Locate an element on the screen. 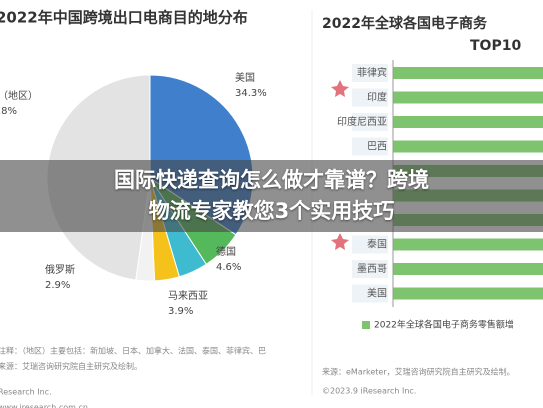  slice-value: .8% is located at coordinates (8, 111).